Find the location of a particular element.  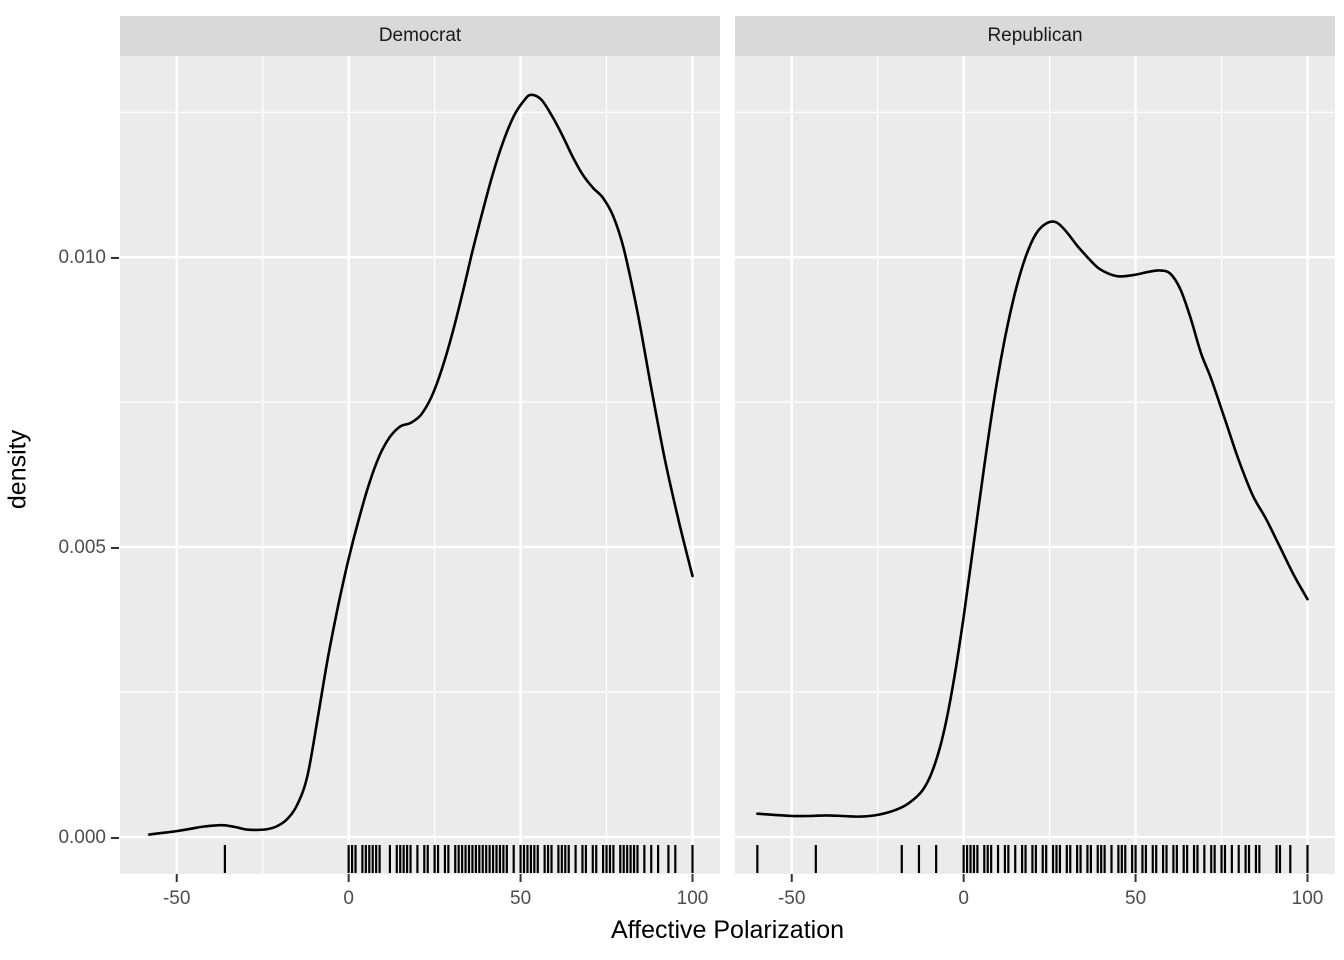

facet-strip-democrat: Democrat is located at coordinates (420, 36).